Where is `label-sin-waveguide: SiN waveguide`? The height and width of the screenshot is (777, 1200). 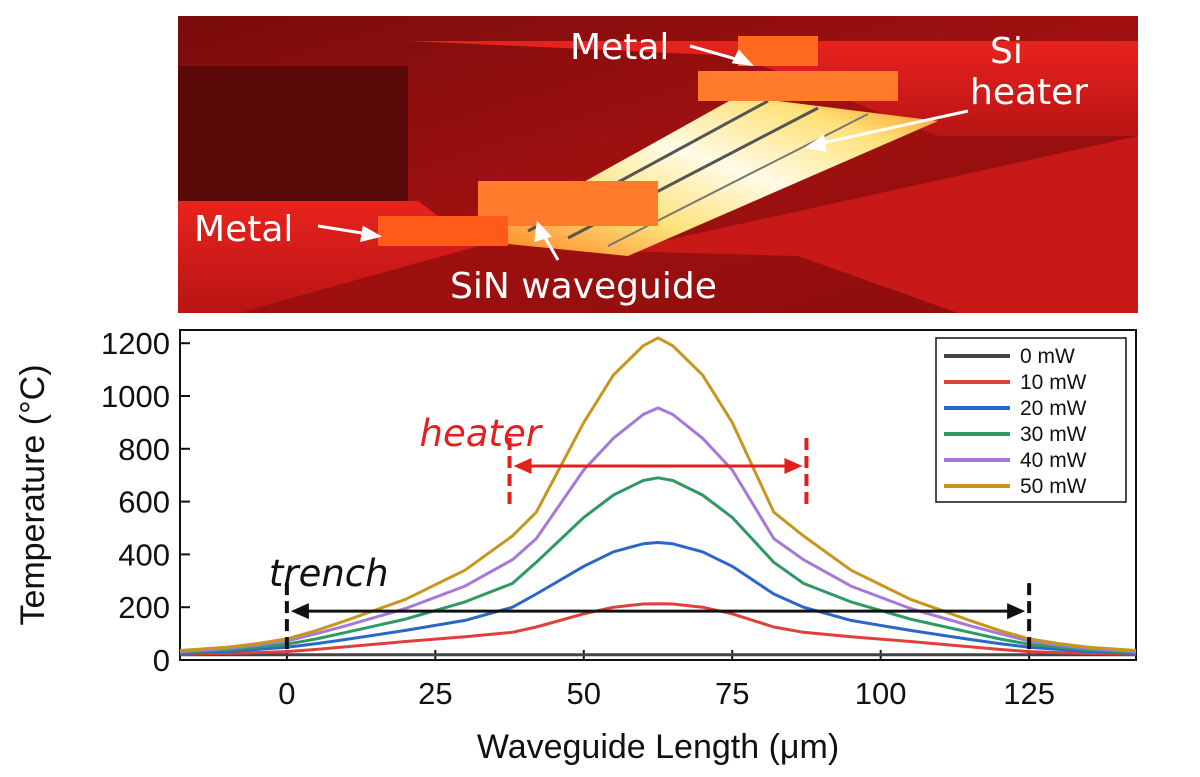 label-sin-waveguide: SiN waveguide is located at coordinates (583, 286).